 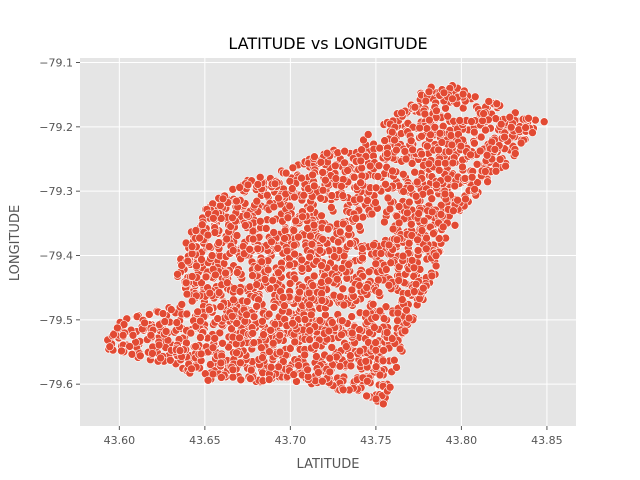 I want to click on x-tick-label: 43.85, so click(x=547, y=440).